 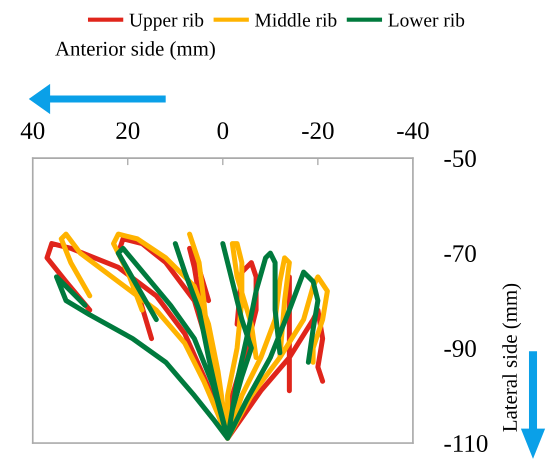 I want to click on y-axis-title: Lateral side (mm), so click(x=512, y=358).